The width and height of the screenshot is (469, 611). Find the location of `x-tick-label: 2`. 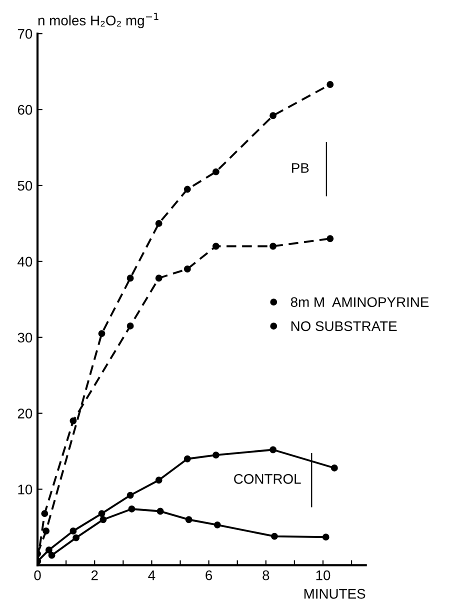

x-tick-label: 2 is located at coordinates (94, 575).